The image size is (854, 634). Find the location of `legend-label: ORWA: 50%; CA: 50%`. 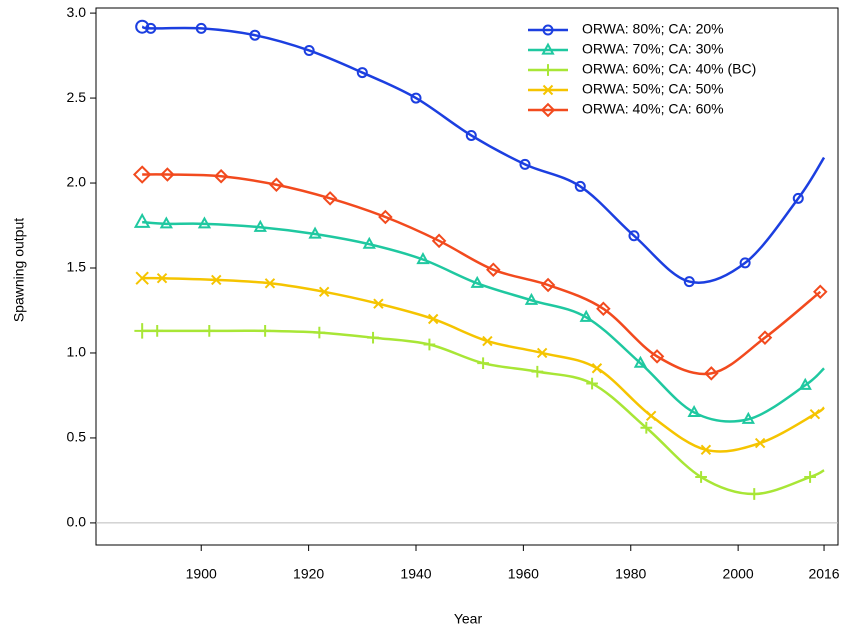

legend-label: ORWA: 50%; CA: 50% is located at coordinates (653, 89).